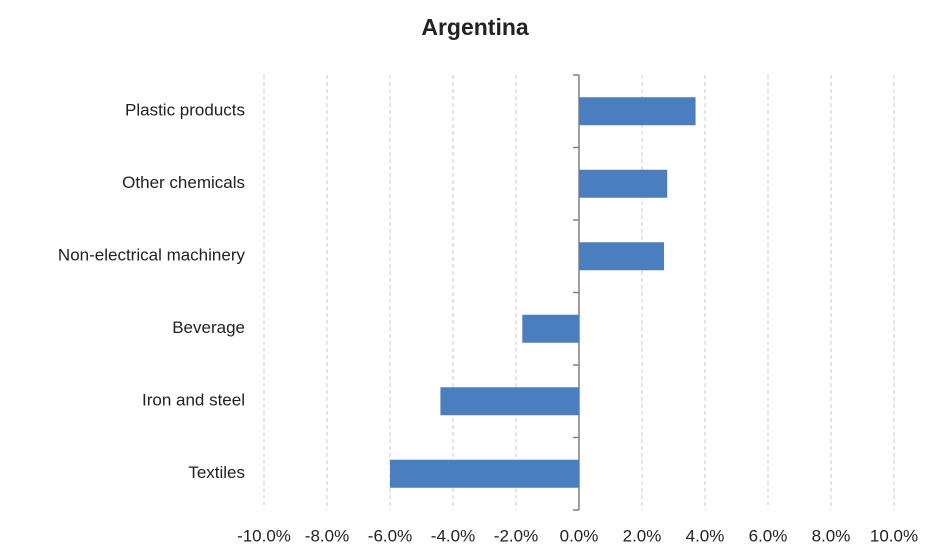  I want to click on x-tick-label: -6.0%, so click(390, 535).